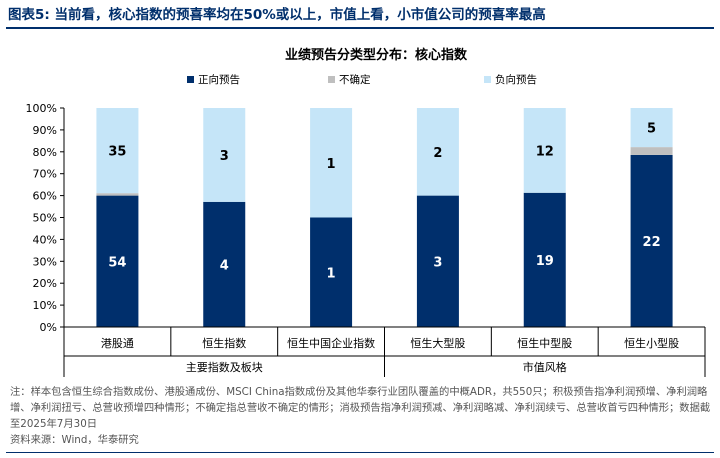  I want to click on data-label: 12, so click(545, 151).